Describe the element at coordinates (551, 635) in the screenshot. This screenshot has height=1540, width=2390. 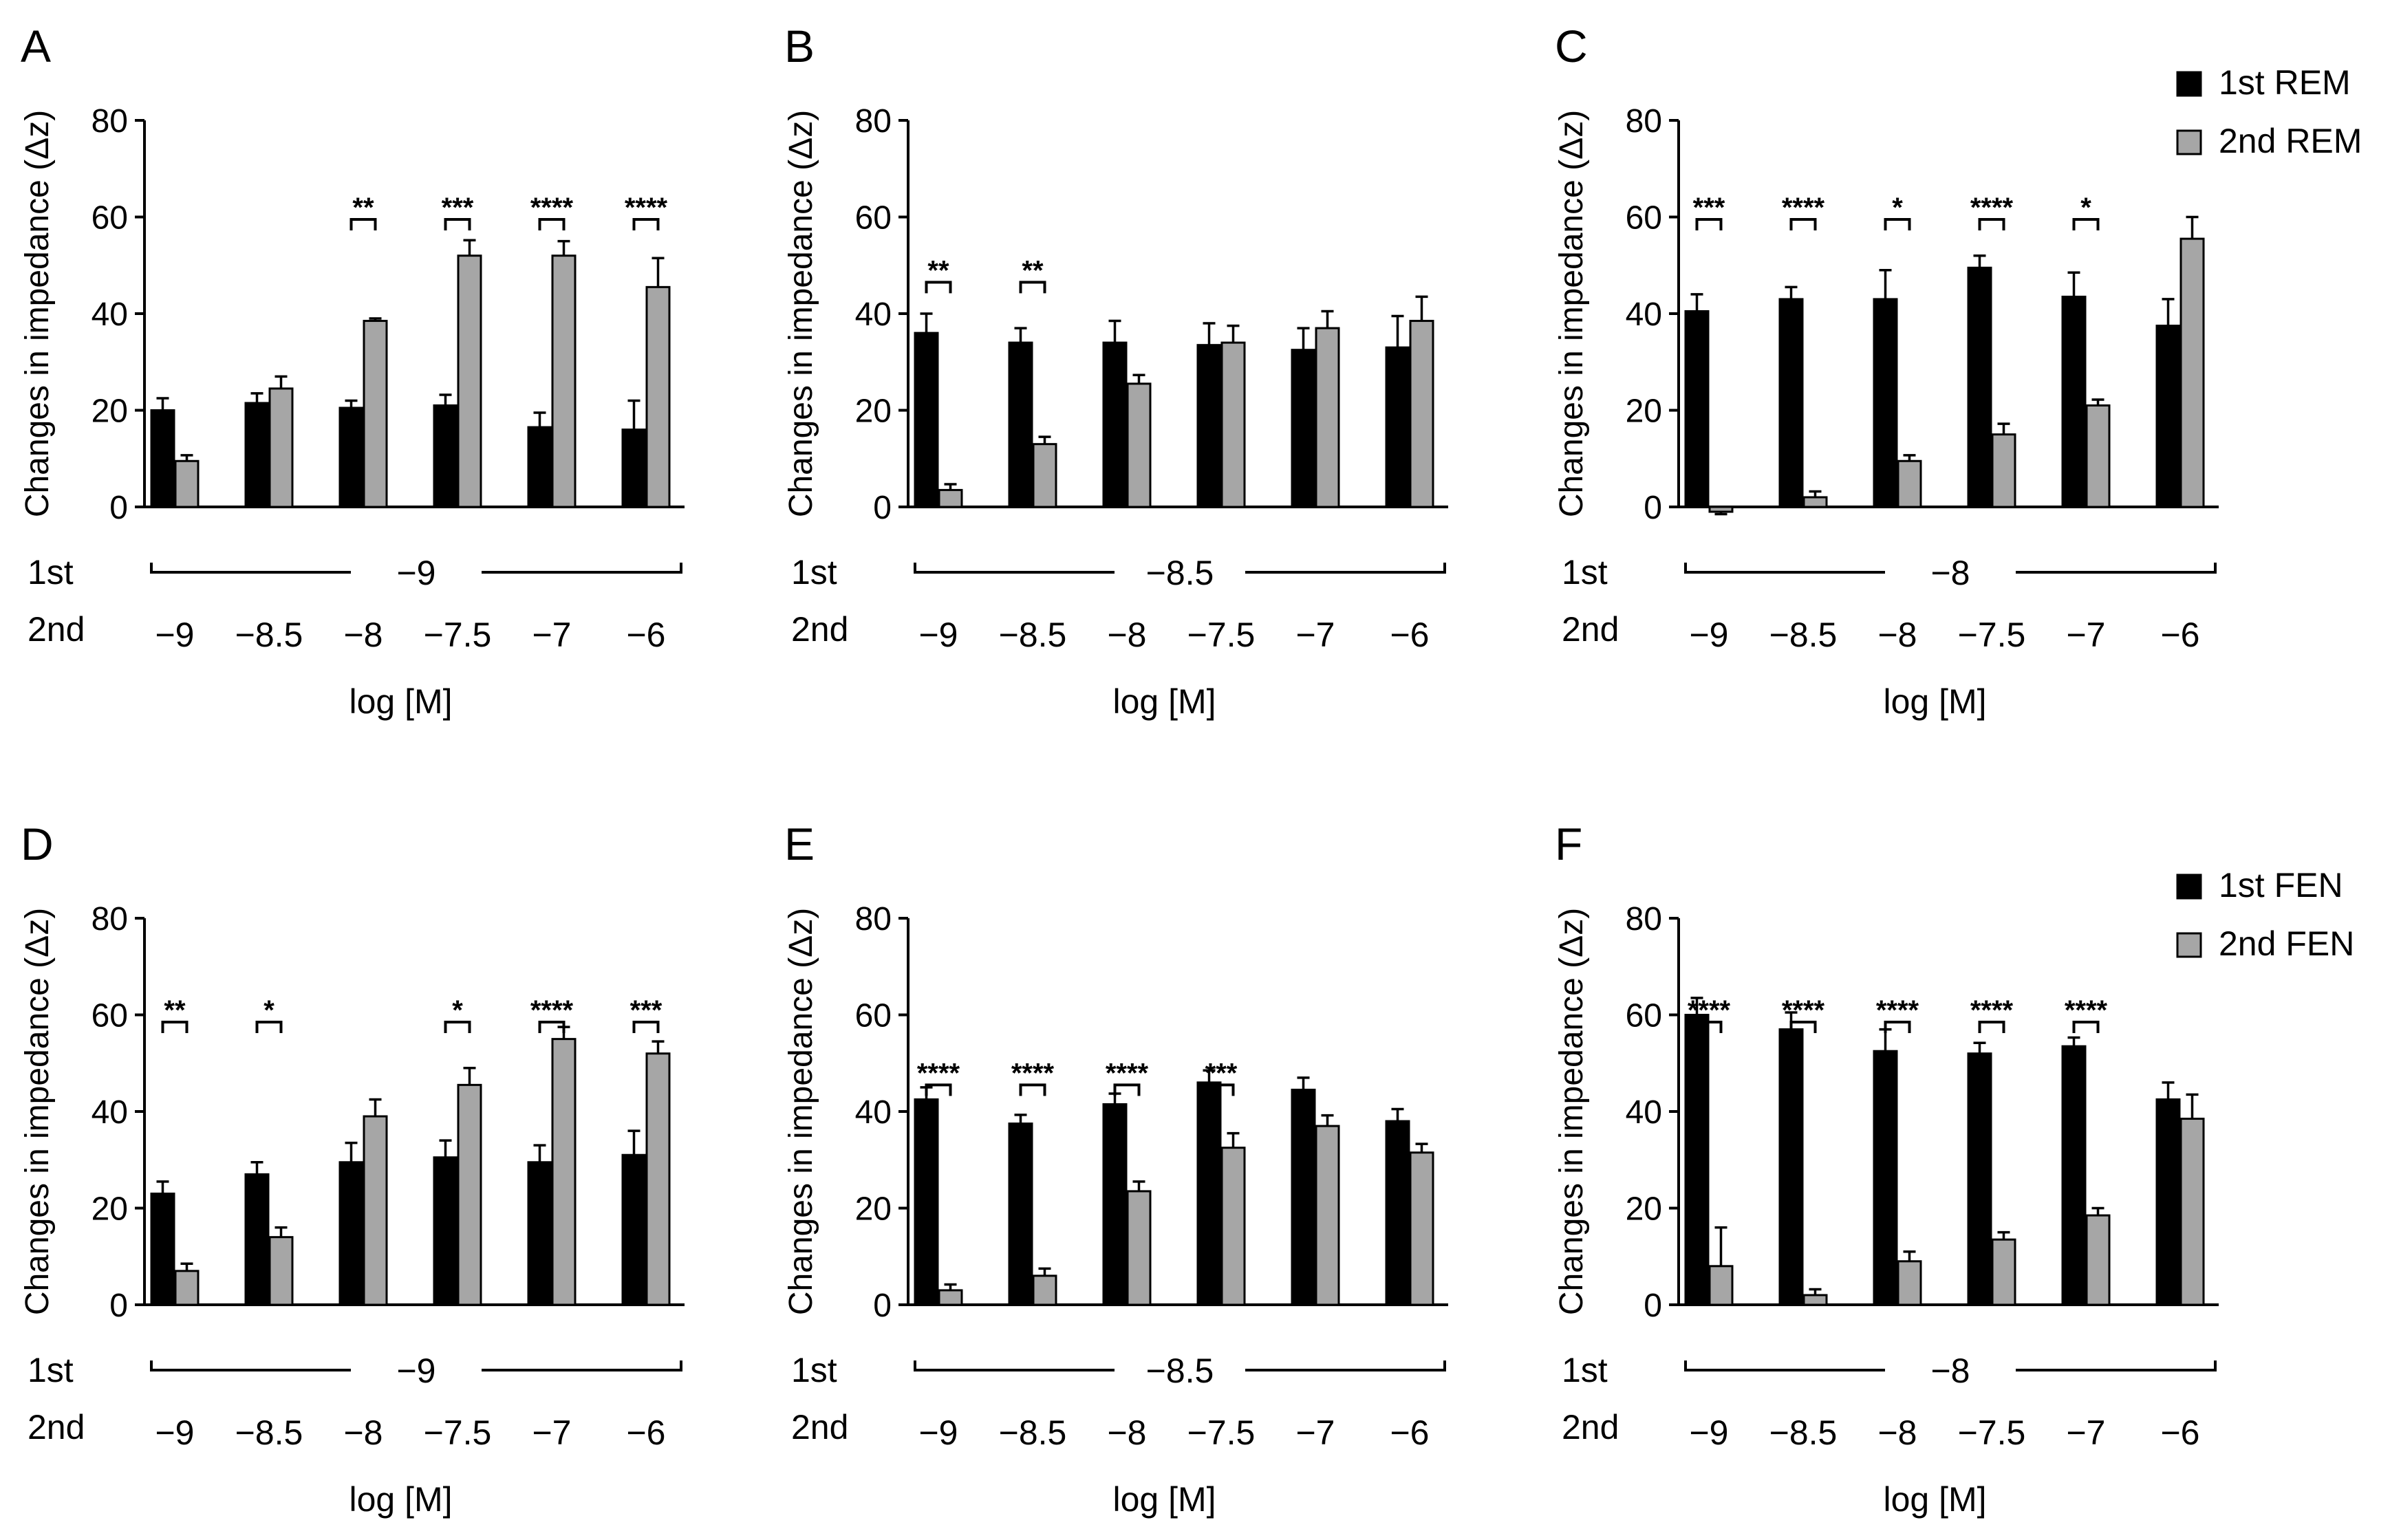
I see `panel-a-category-4: −7` at that location.